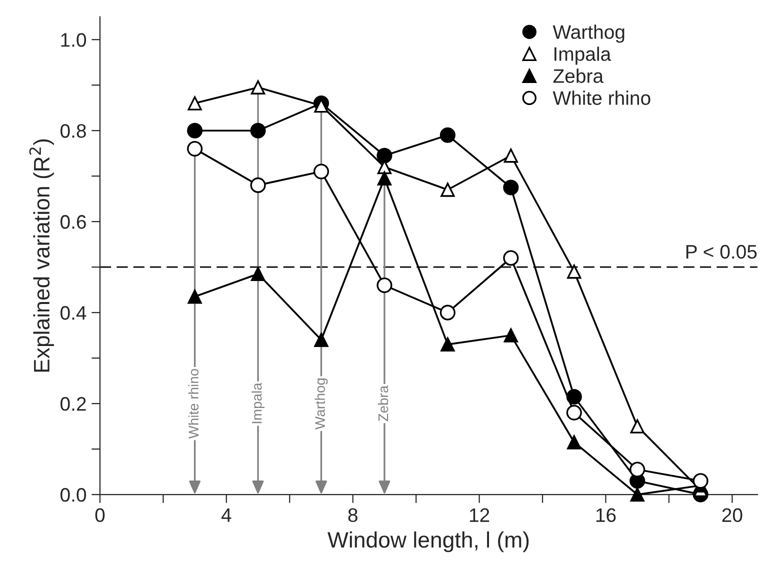 The height and width of the screenshot is (562, 769). What do you see at coordinates (73, 495) in the screenshot?
I see `text: 0.0` at bounding box center [73, 495].